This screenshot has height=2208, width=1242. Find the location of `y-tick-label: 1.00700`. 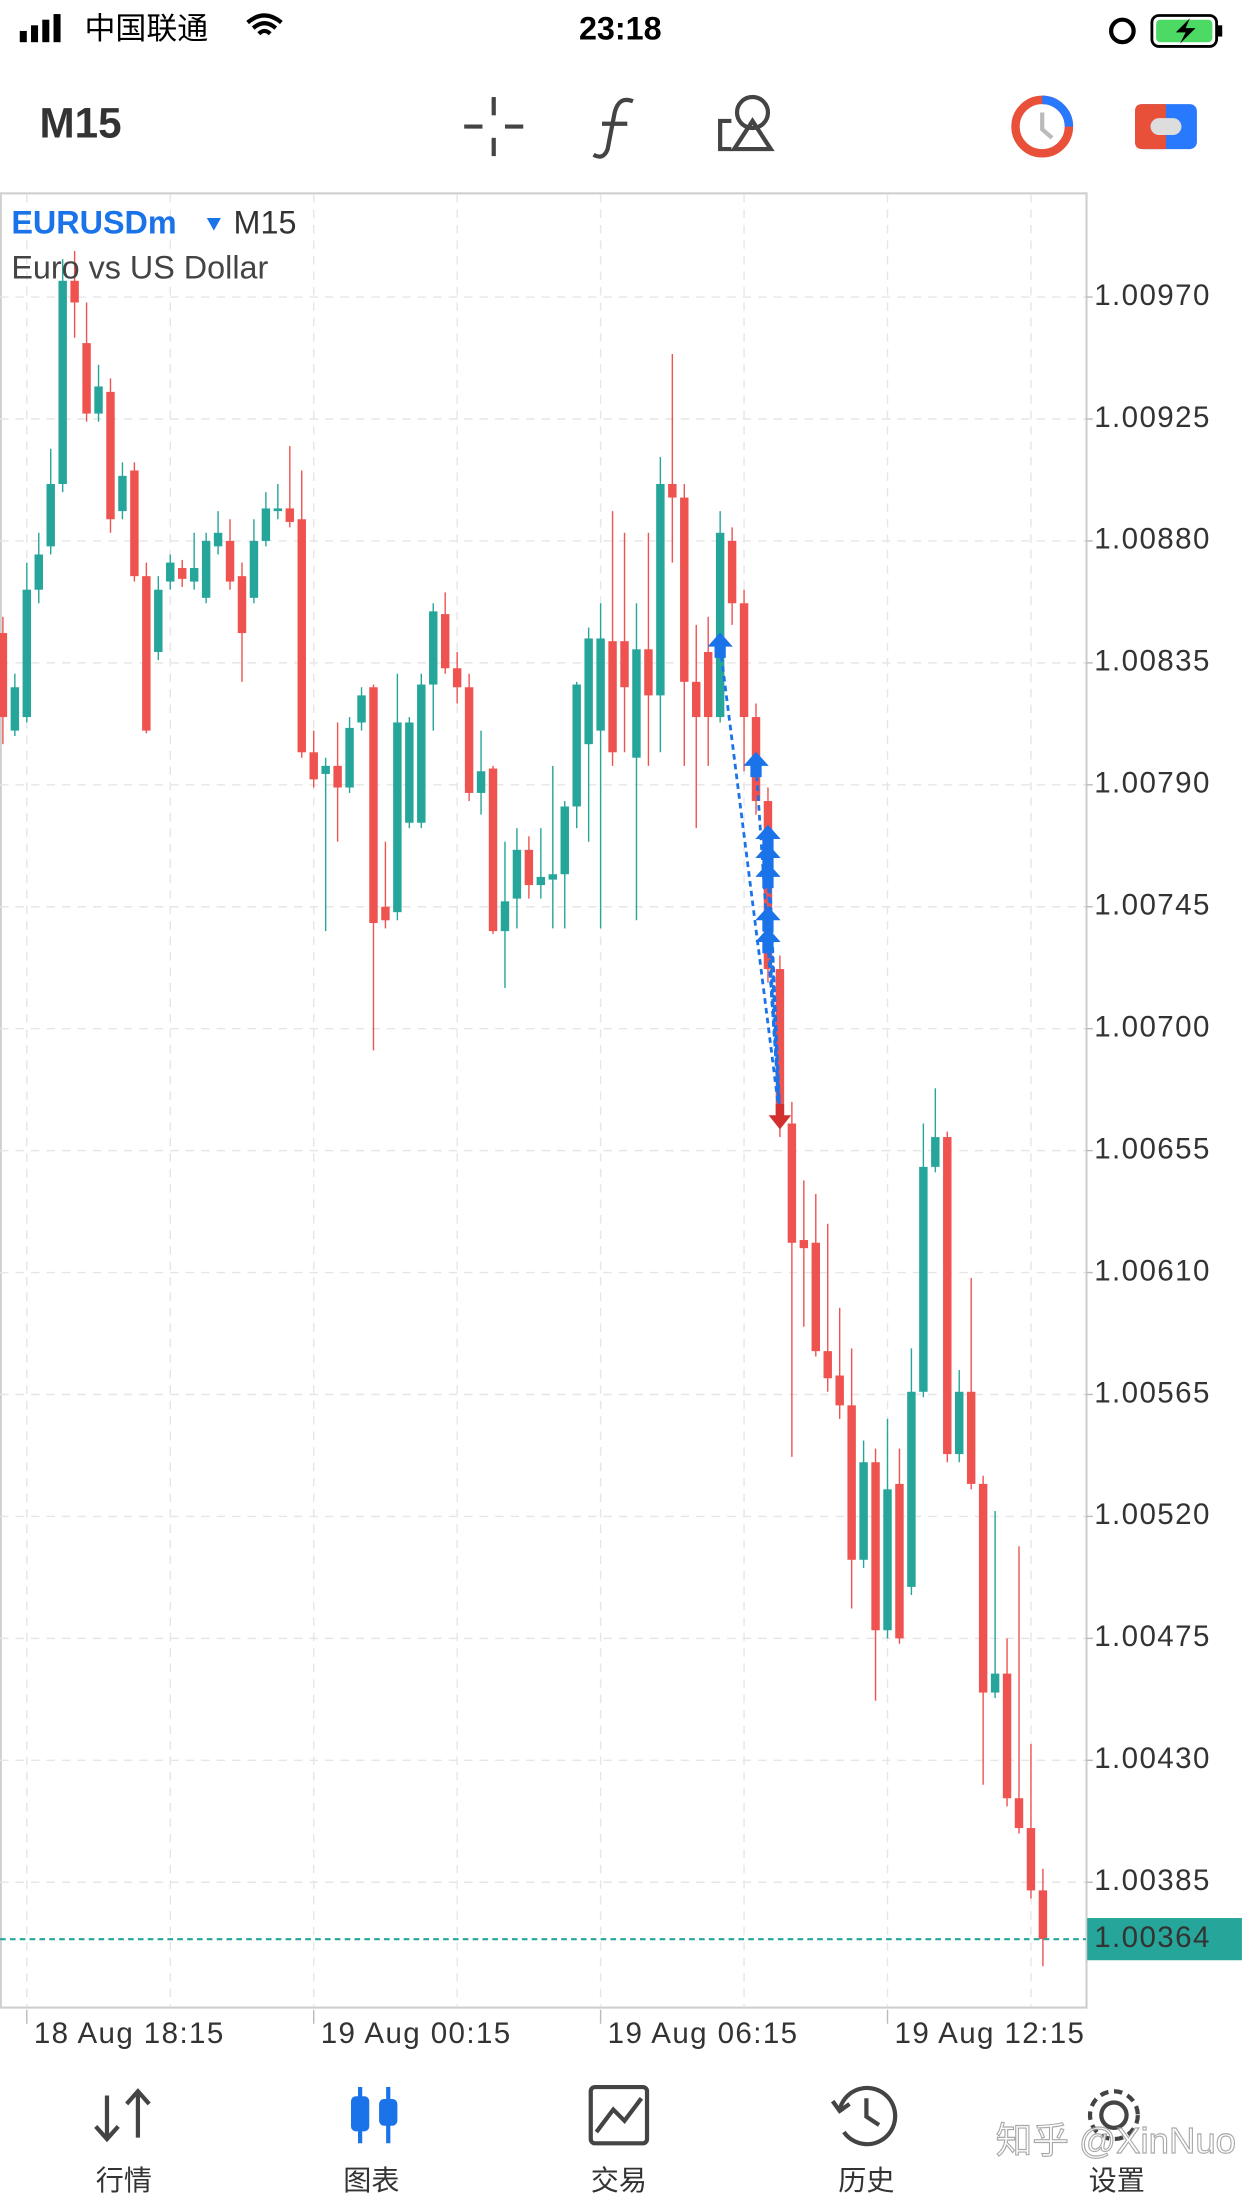

y-tick-label: 1.00700 is located at coordinates (1152, 1026).